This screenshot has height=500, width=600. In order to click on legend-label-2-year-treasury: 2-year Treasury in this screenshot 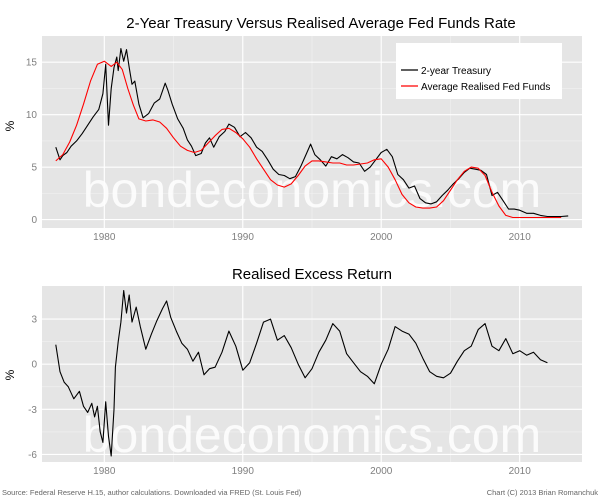, I will do `click(456, 71)`.